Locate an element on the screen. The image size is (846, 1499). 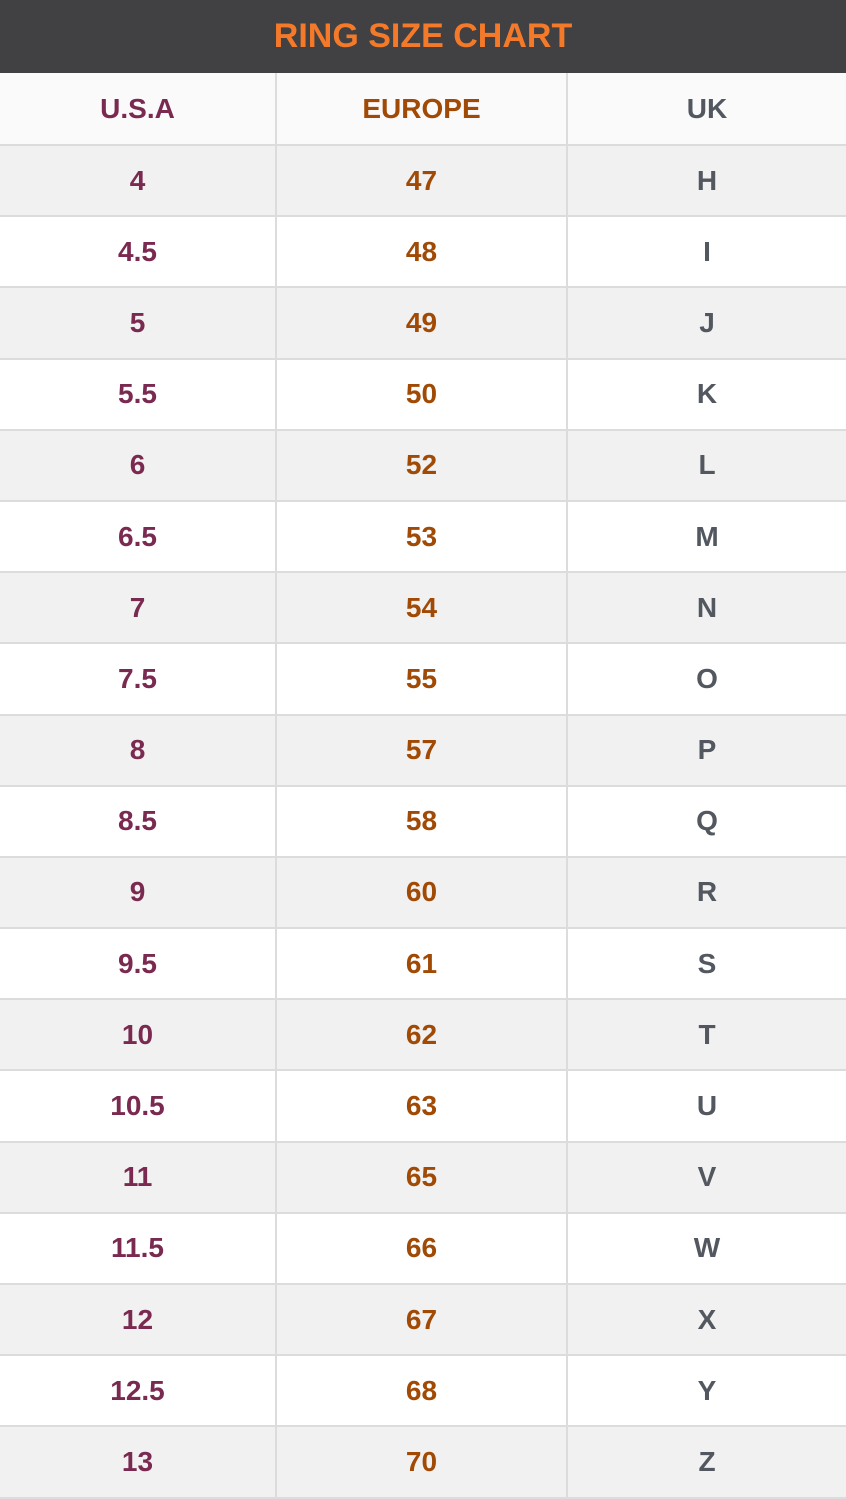
cell-uk: K is located at coordinates (706, 394).